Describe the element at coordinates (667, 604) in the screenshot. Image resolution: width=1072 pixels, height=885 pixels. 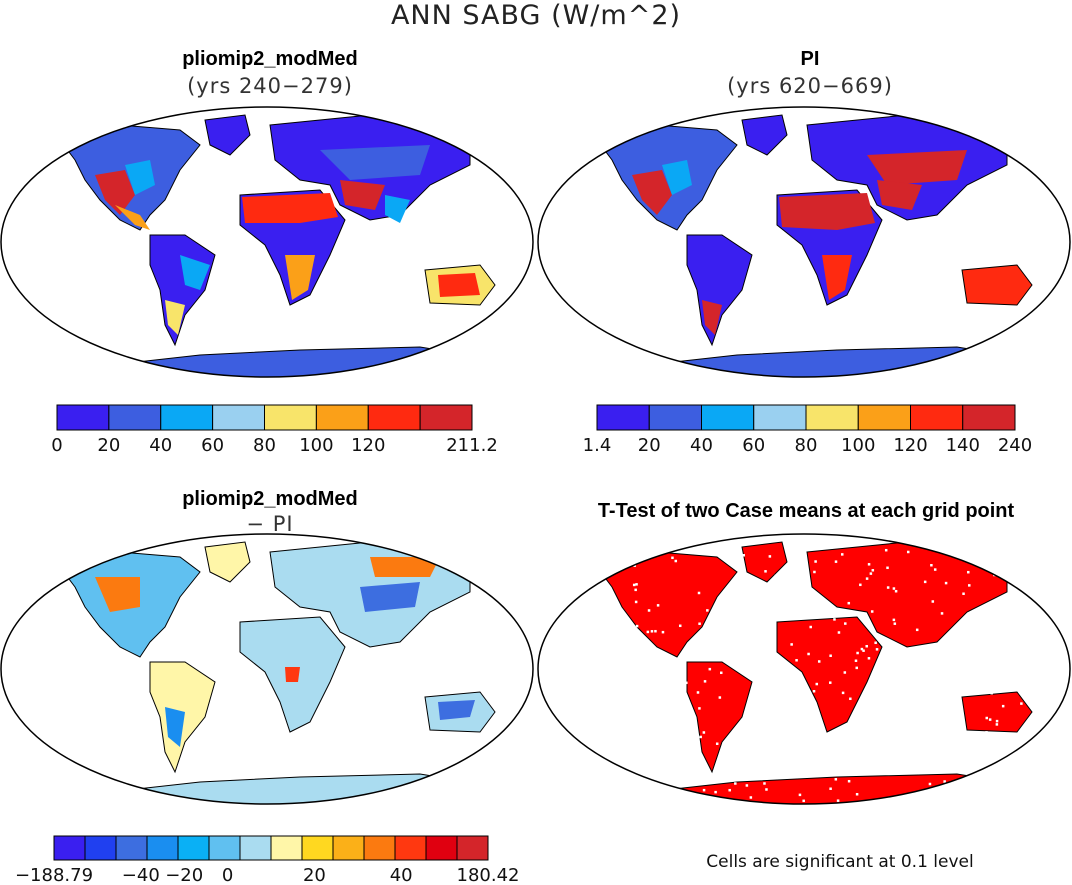
I see `continent-north-america` at that location.